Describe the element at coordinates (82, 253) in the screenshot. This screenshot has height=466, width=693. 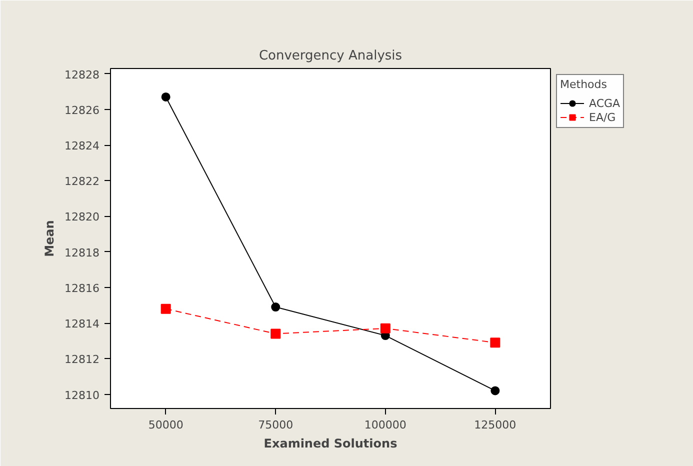
I see `y-tick-label: 12818` at that location.